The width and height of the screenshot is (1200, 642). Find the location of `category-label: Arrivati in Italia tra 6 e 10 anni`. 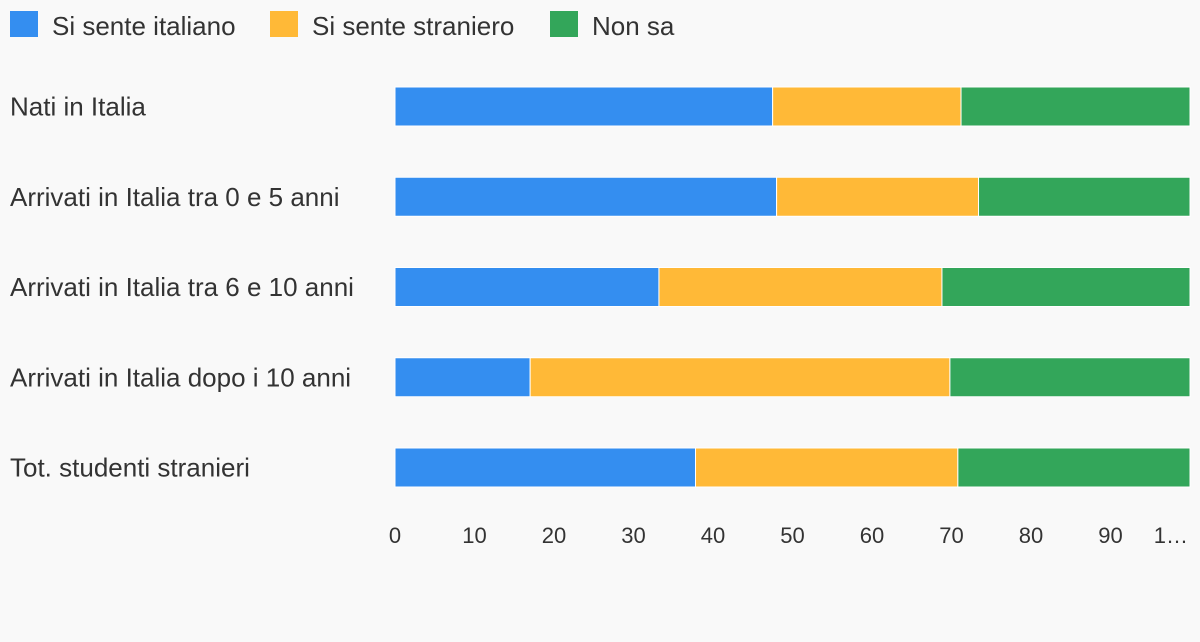

category-label: Arrivati in Italia tra 6 e 10 anni is located at coordinates (182, 287).